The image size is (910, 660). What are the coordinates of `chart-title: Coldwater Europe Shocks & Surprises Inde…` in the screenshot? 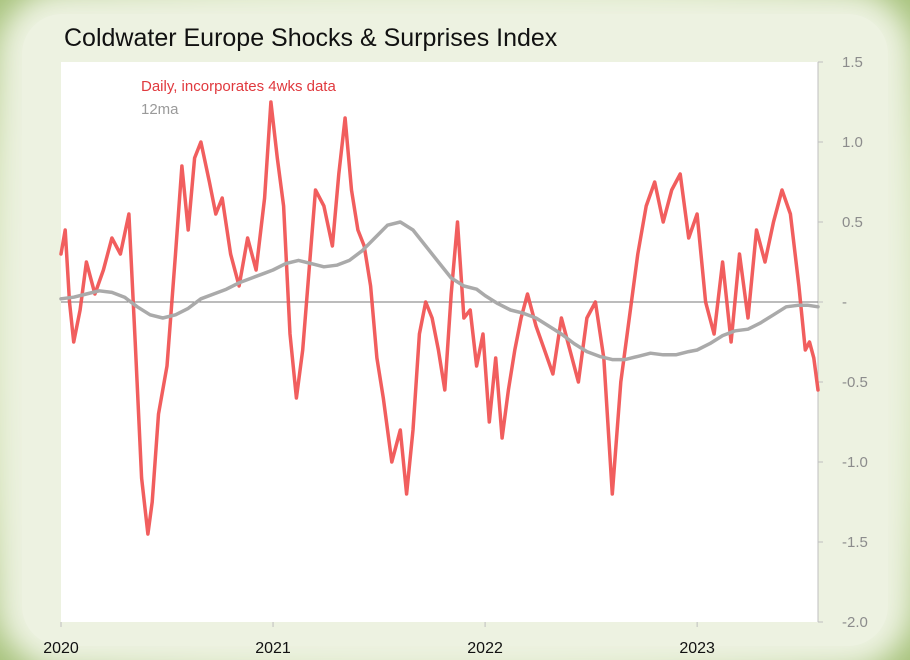 It's located at (311, 38).